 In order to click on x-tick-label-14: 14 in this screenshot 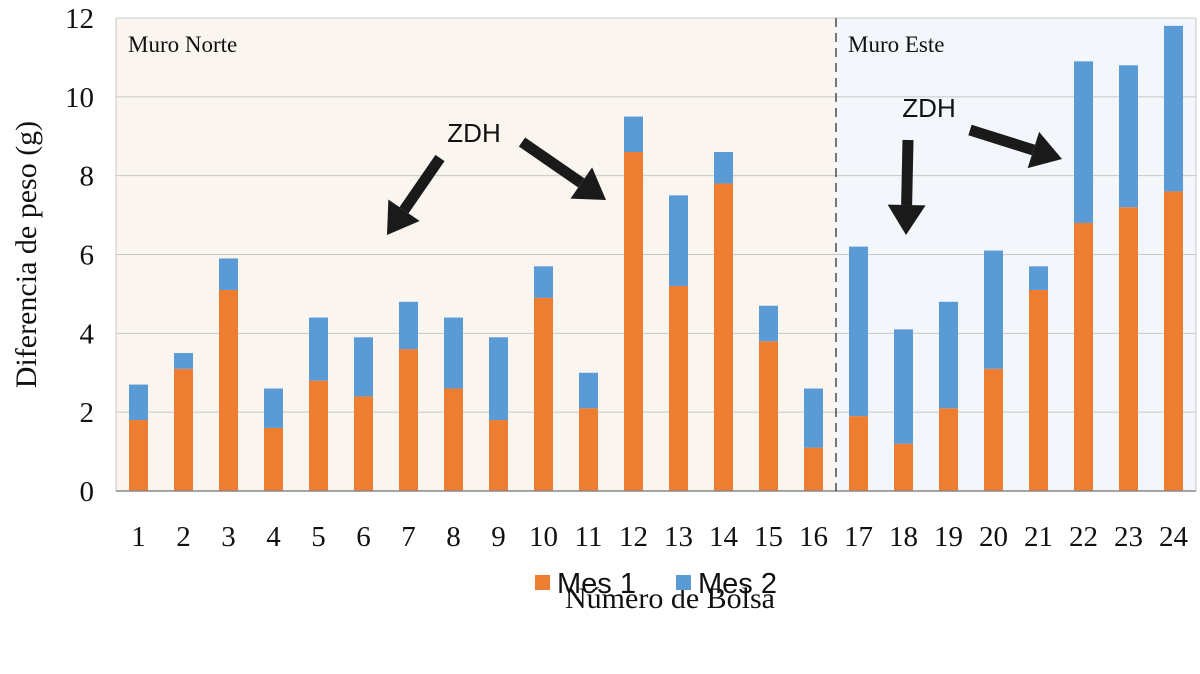, I will do `click(724, 537)`.